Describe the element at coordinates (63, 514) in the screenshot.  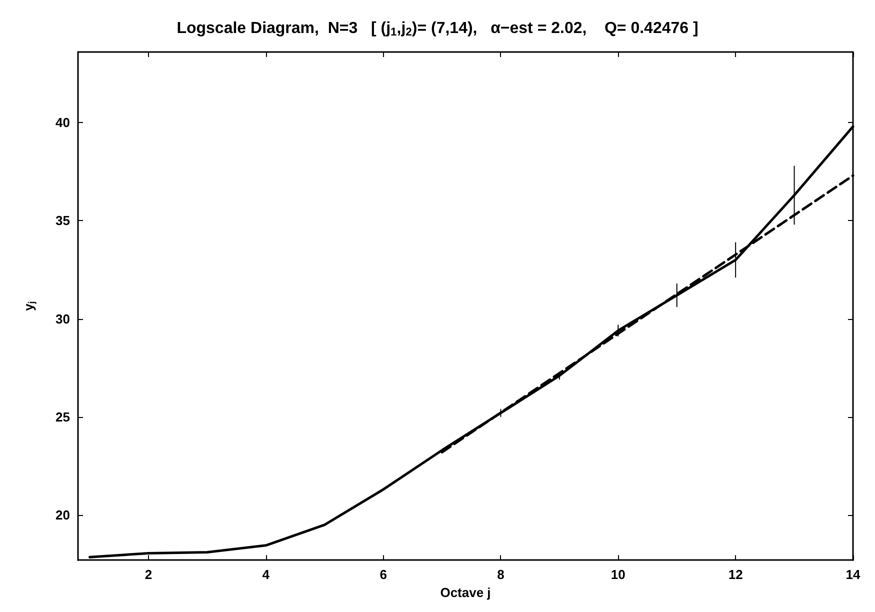
I see `y-tick-label: 20` at that location.